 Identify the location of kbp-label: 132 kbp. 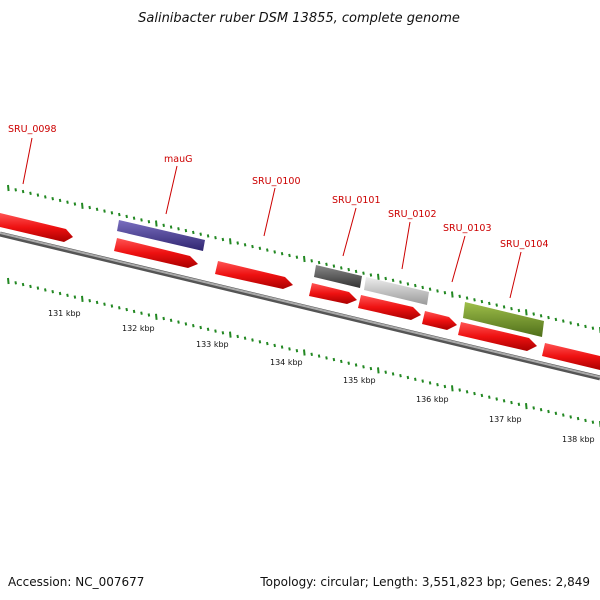
(138, 328).